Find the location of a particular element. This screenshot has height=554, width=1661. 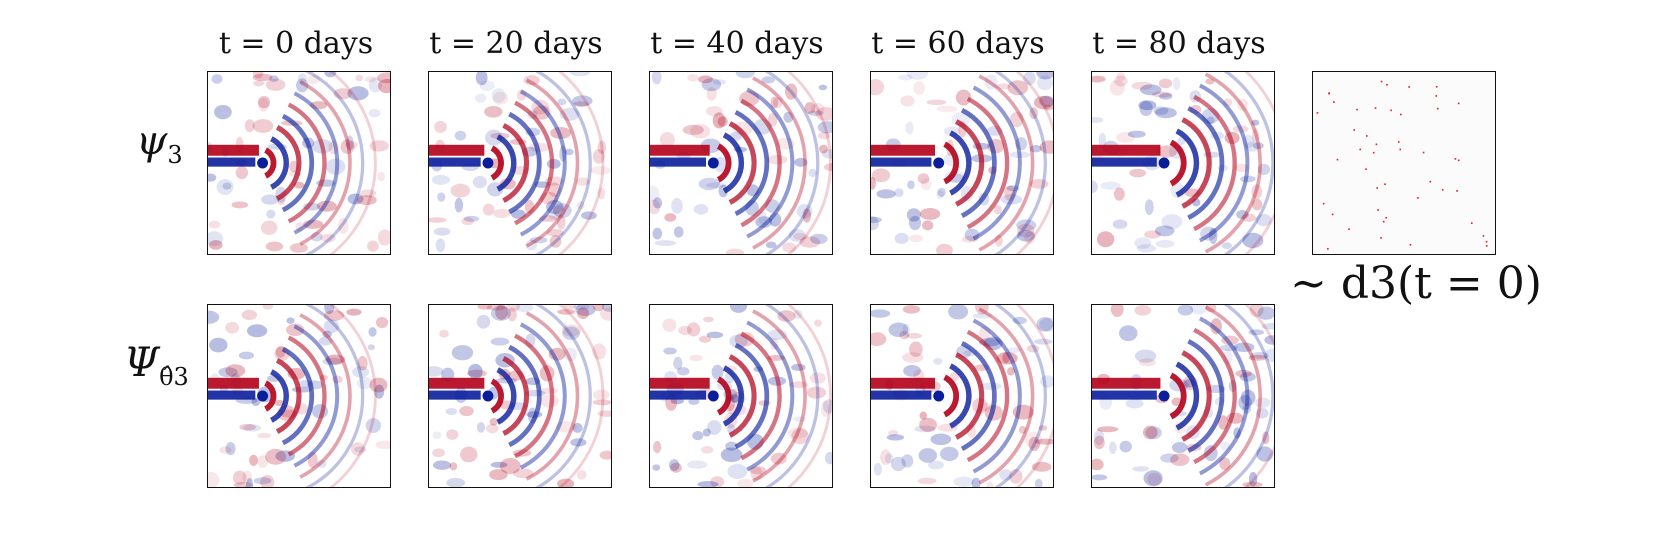

col-title-t80: t = 80 days is located at coordinates (1179, 43).